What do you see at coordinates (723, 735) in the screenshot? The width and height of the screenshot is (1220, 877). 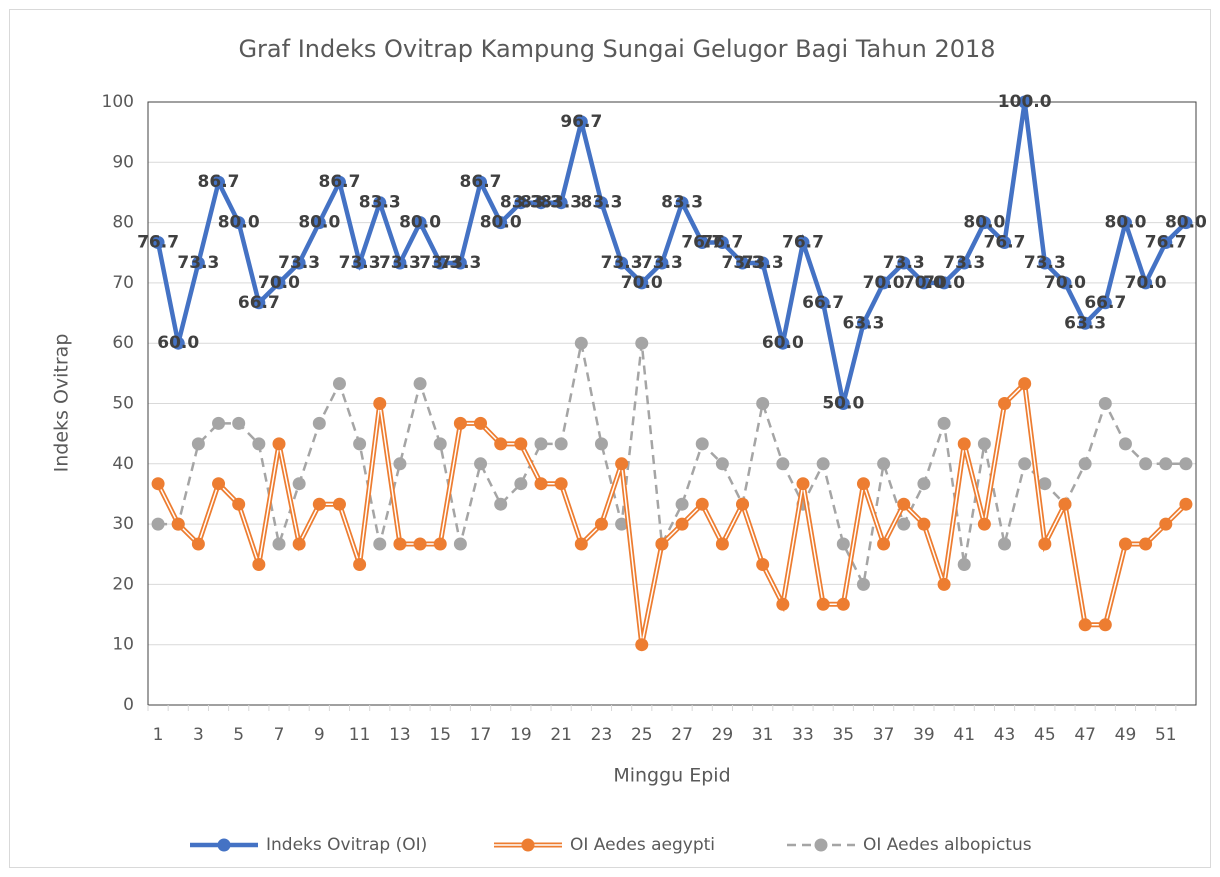 I see `x-tick-label: 29` at bounding box center [723, 735].